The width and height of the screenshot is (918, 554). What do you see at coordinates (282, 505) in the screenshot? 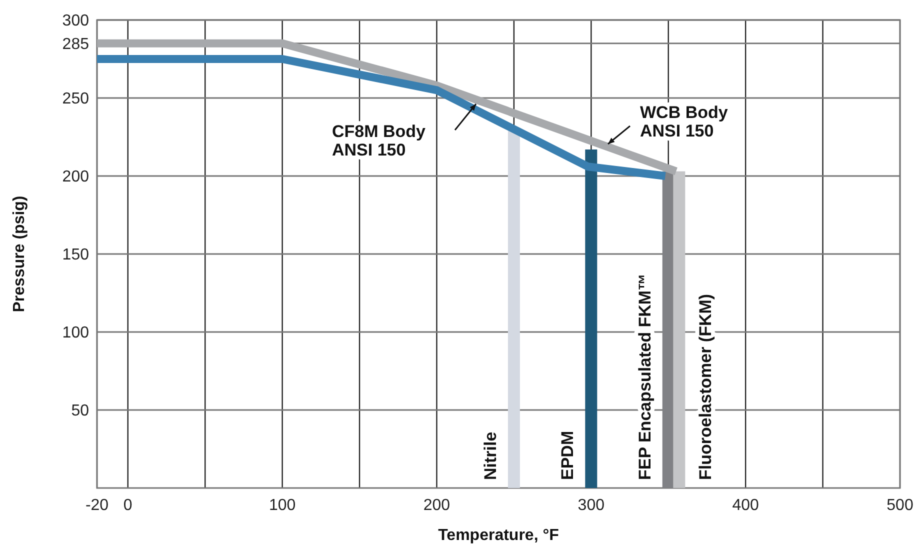
I see `x-tick-label: 100` at bounding box center [282, 505].